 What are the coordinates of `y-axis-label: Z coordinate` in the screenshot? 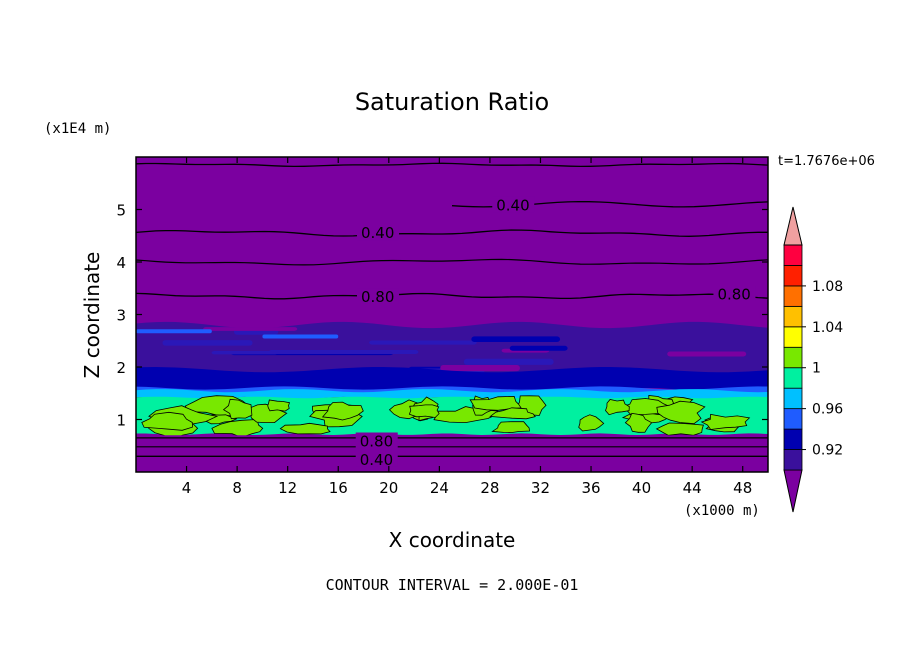 It's located at (92, 315).